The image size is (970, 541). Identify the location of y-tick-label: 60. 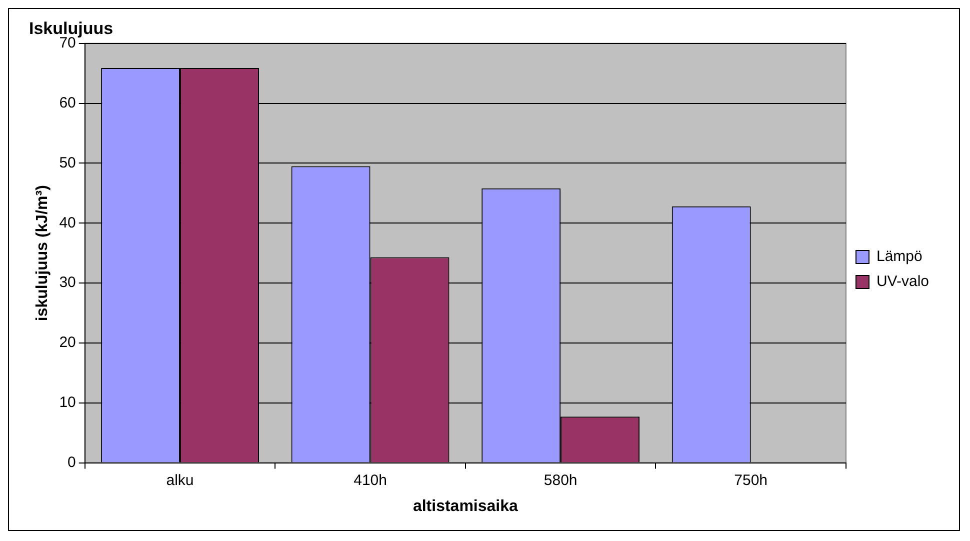
(67, 103).